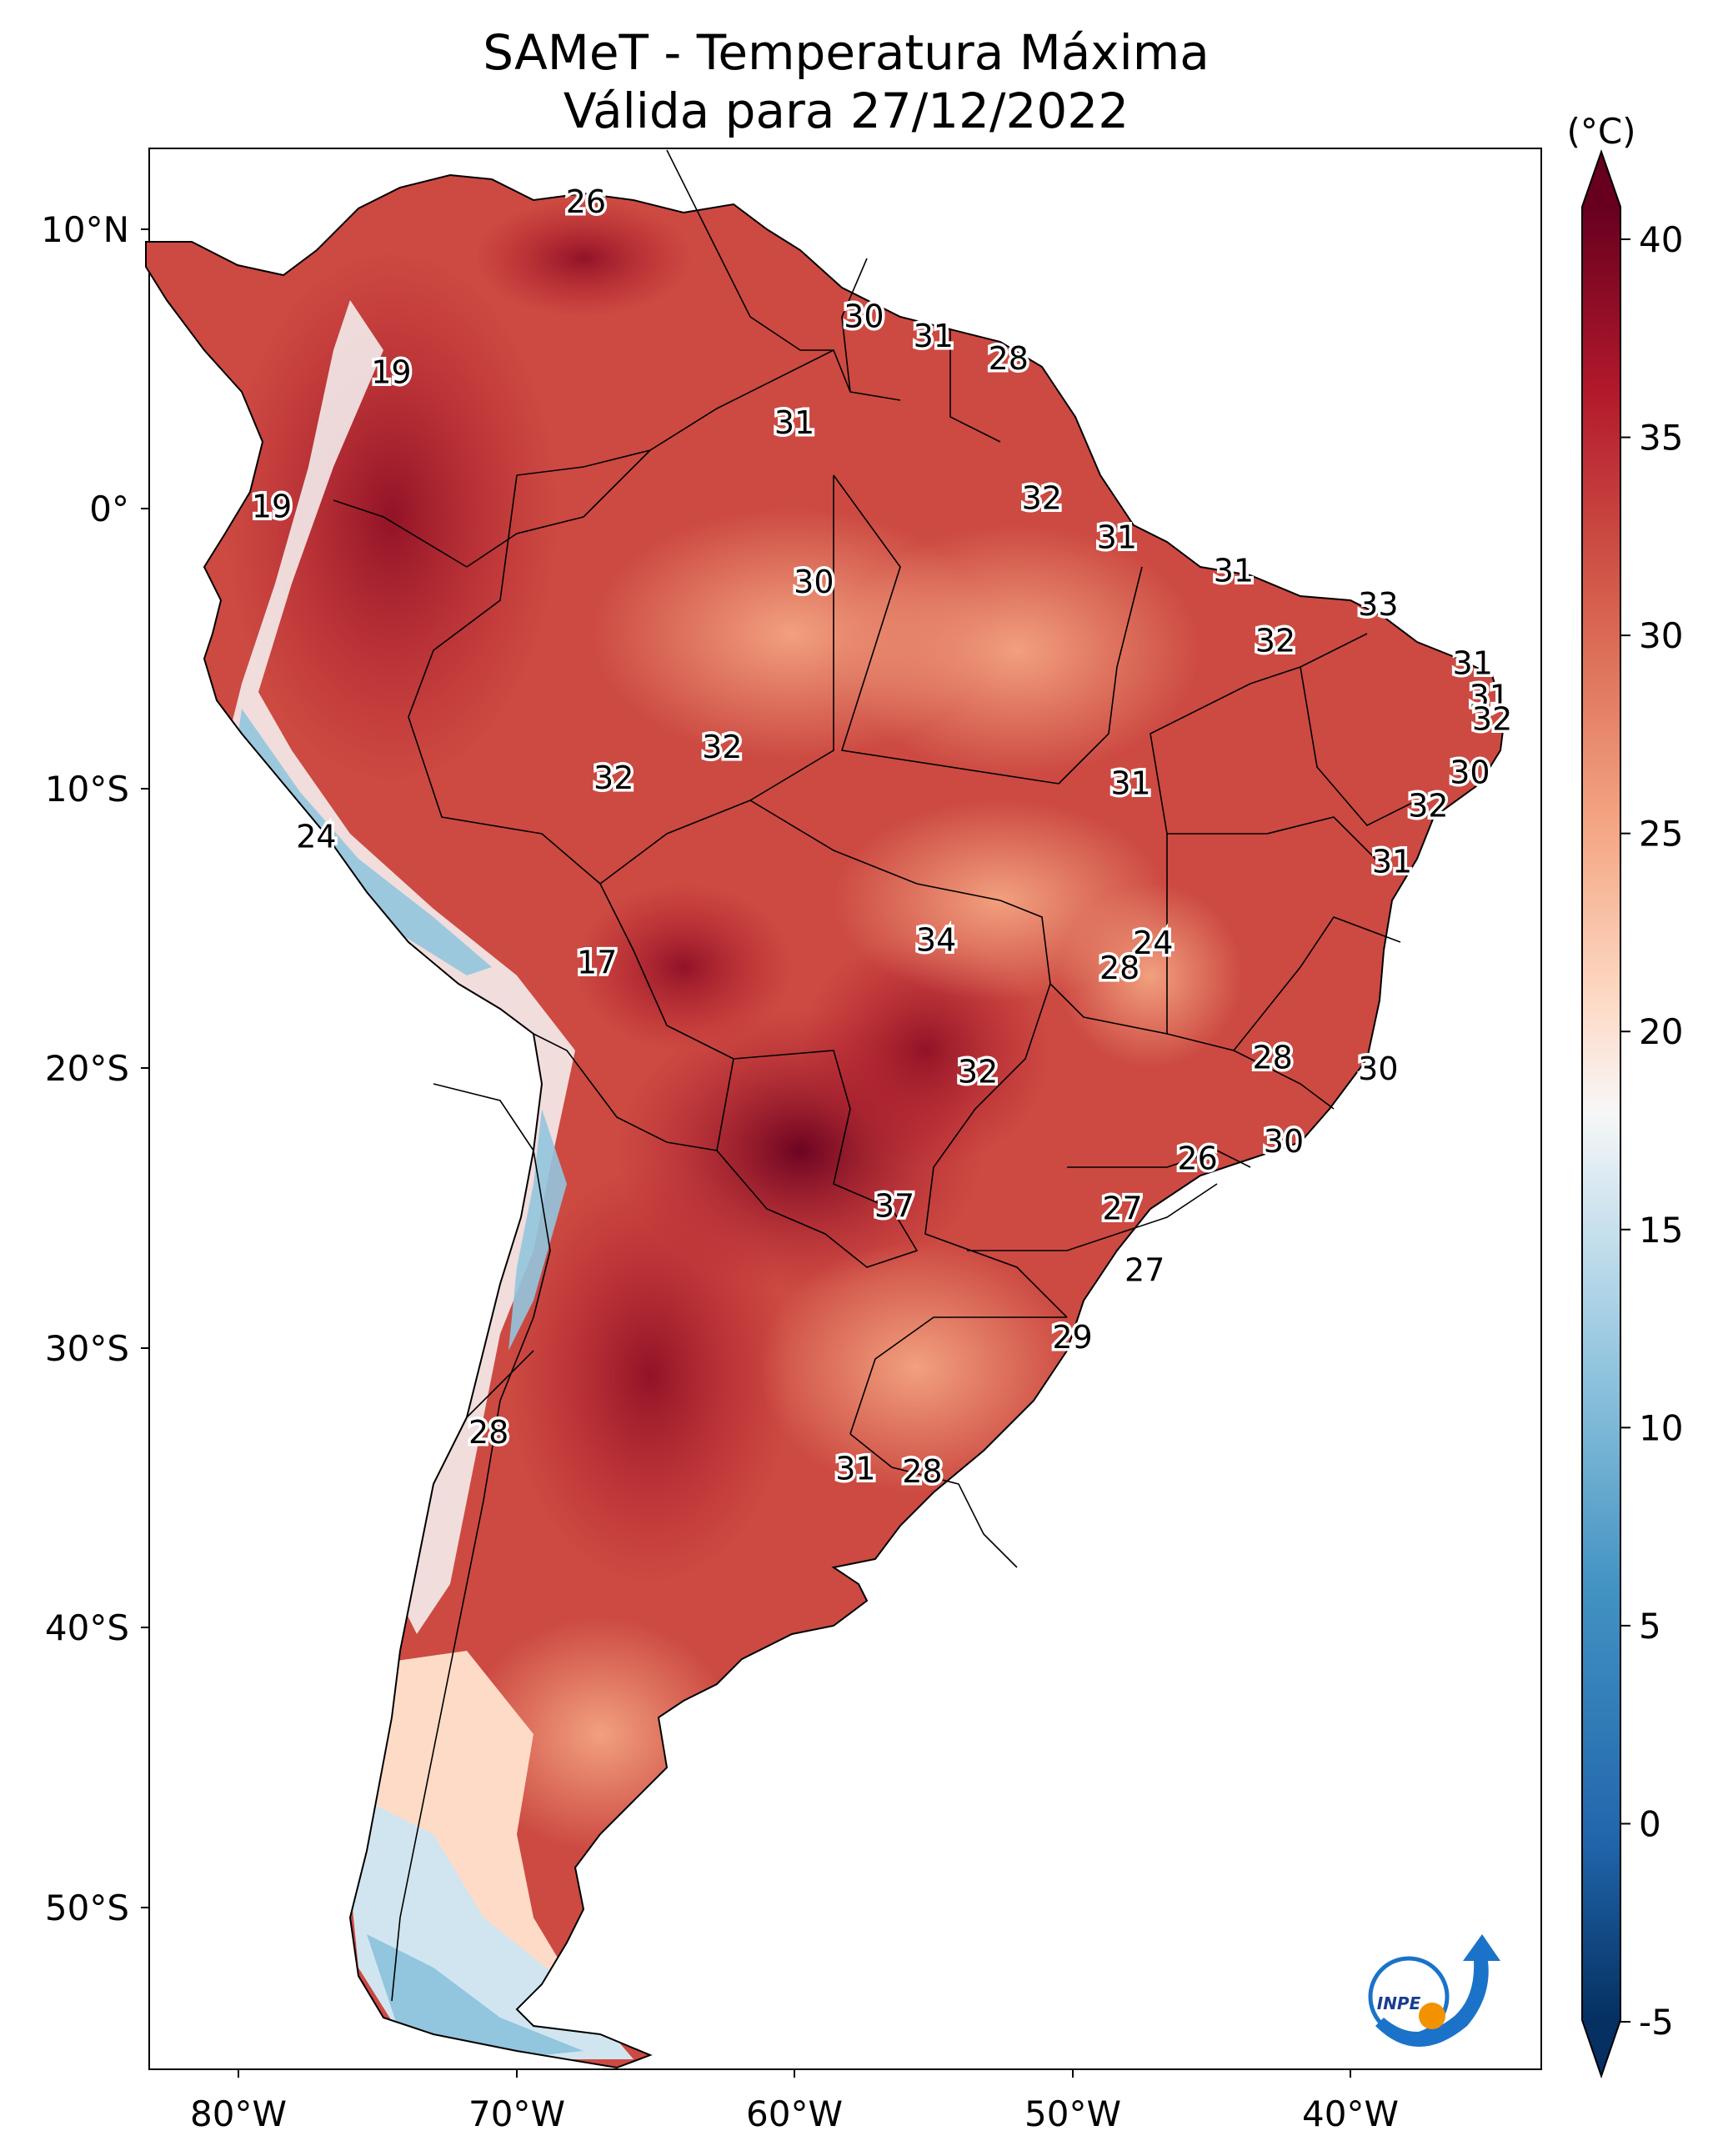 This screenshot has width=1723, height=2156. I want to click on colorbar-tick-label: 0, so click(1650, 1823).